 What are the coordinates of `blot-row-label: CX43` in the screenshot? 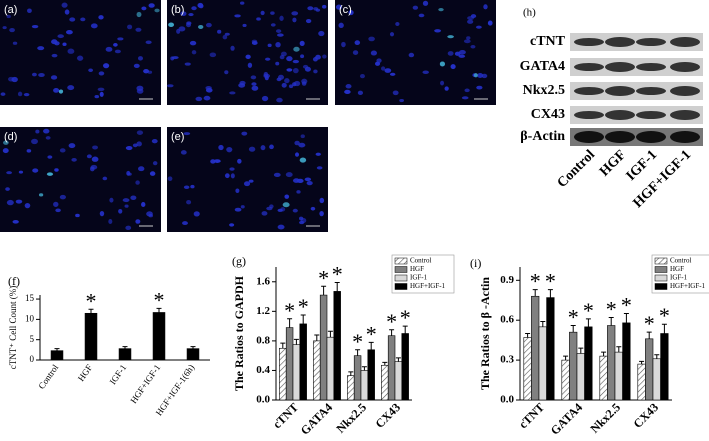 It's located at (548, 114).